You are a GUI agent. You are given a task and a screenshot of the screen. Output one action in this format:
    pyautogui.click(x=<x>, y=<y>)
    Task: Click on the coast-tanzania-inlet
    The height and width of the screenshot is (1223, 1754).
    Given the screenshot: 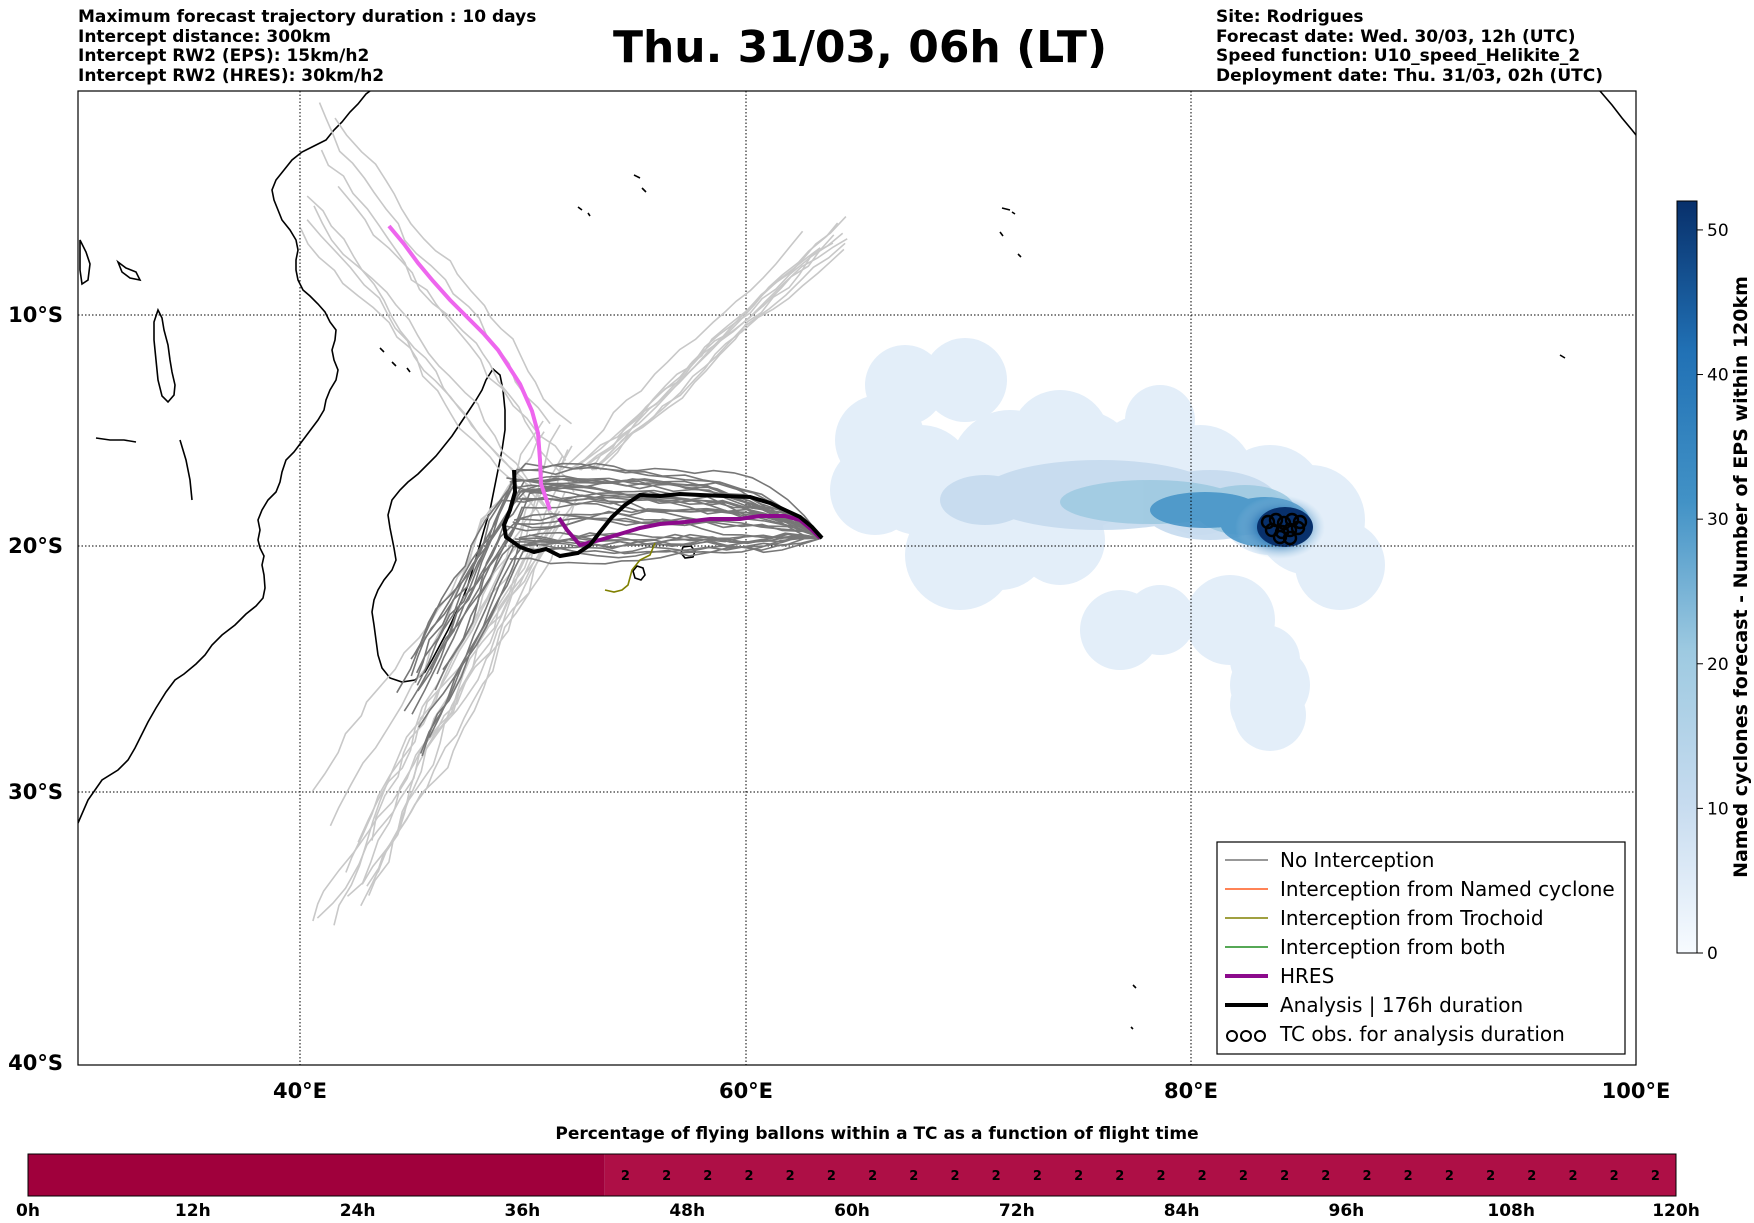 What is the action you would take?
    pyautogui.click(x=116, y=440)
    